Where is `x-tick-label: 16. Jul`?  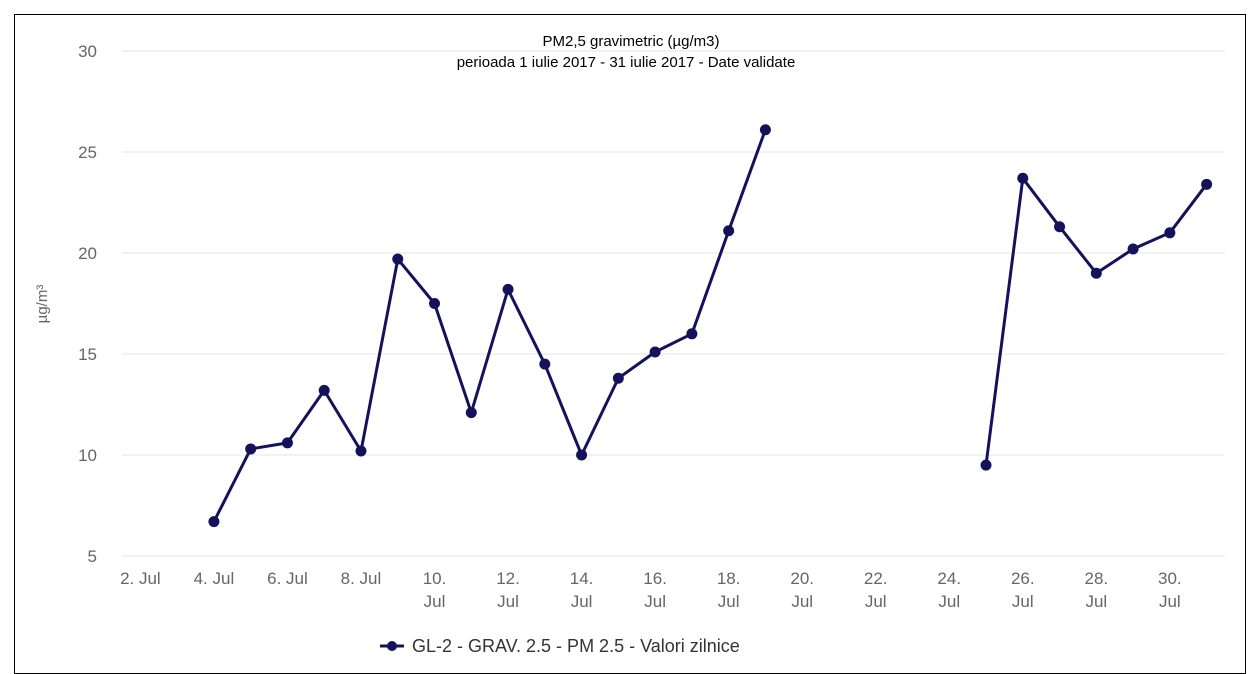 x-tick-label: 16. Jul is located at coordinates (655, 590).